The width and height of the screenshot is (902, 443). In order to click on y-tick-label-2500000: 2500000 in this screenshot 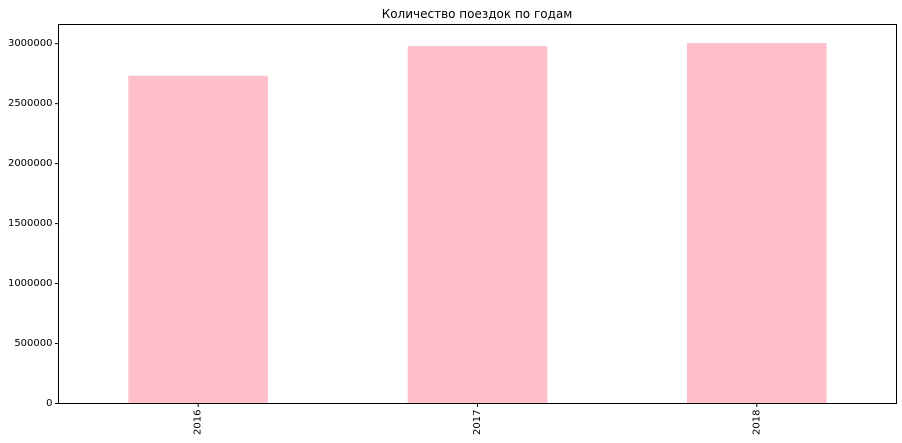, I will do `click(30, 103)`.